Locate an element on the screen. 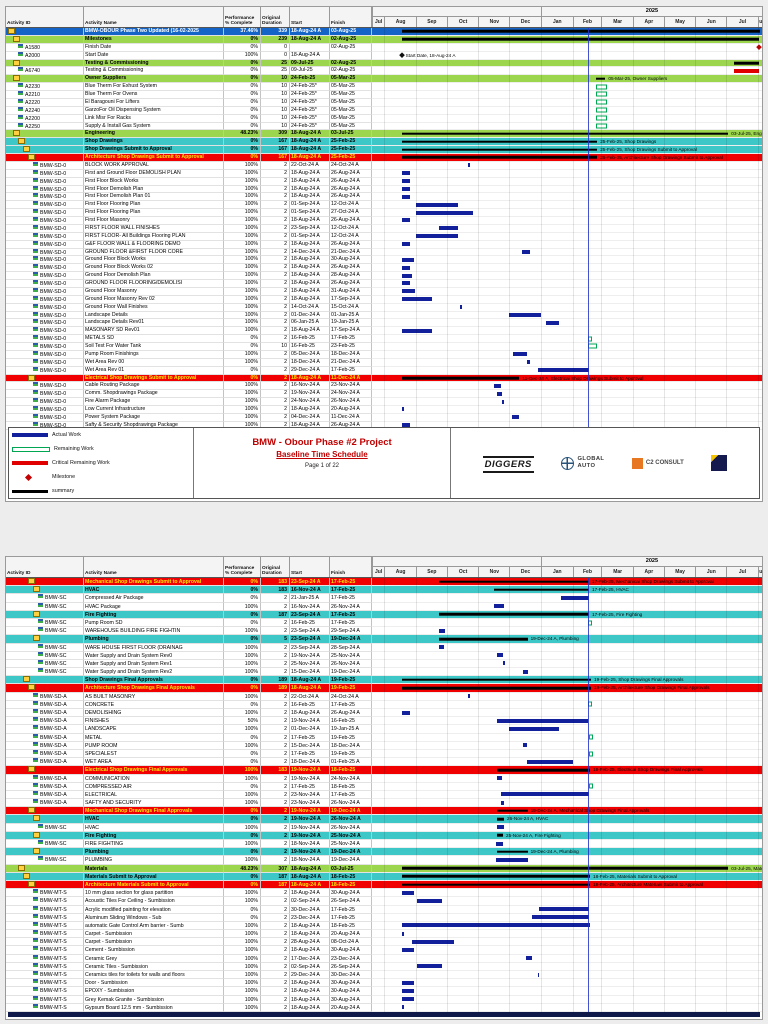 The width and height of the screenshot is (768, 1024). cell-activity-name: Soil Test For Water Tank is located at coordinates (154, 347).